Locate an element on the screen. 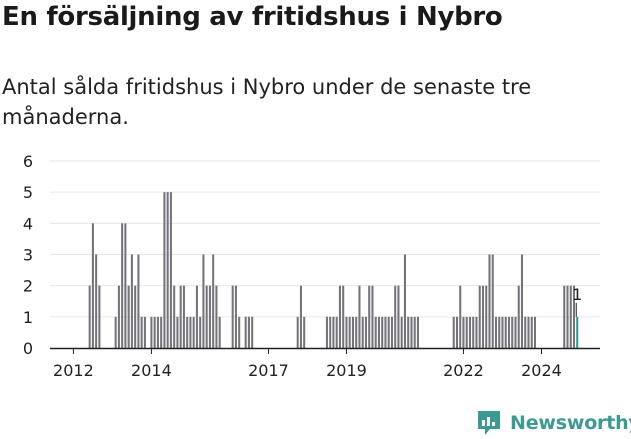  x-tick-label-2012: 2012 is located at coordinates (73, 370).